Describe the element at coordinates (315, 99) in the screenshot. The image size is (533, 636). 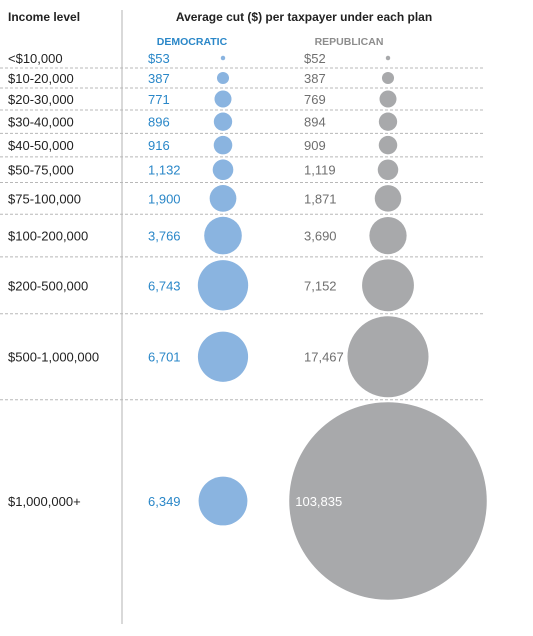
I see `republican-value-label: 769` at that location.